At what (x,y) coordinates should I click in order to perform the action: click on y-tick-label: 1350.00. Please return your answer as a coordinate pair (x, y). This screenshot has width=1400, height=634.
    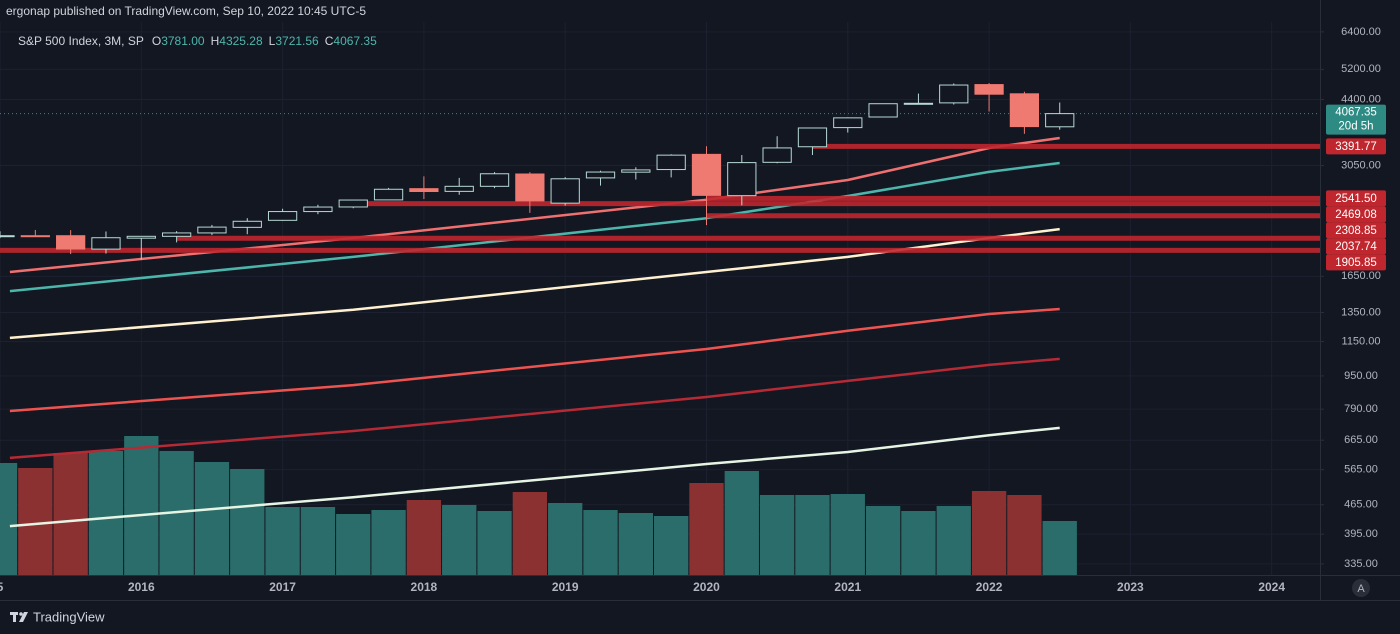
    Looking at the image, I should click on (1361, 312).